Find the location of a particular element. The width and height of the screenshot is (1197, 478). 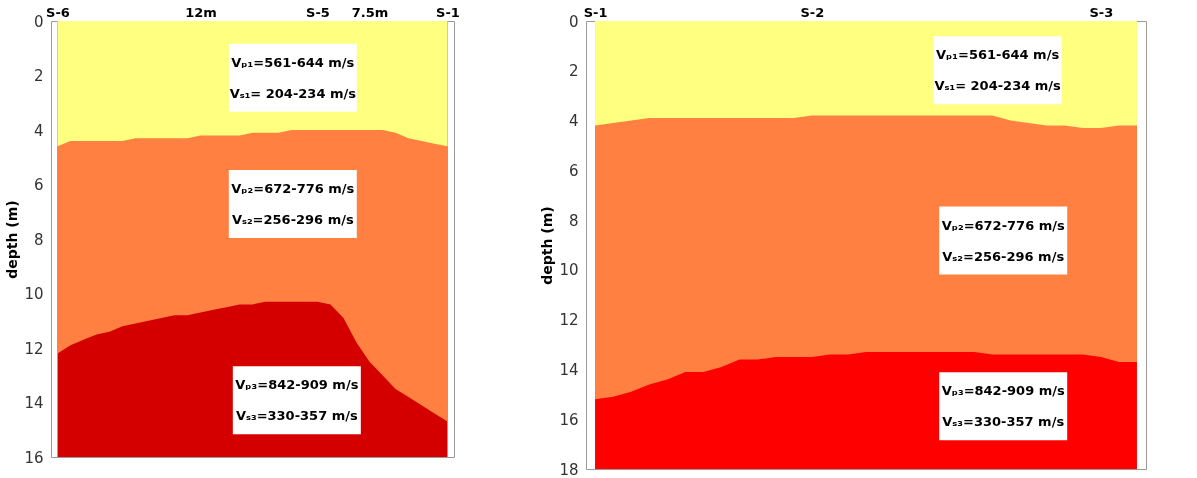

x-tick-label: S-5 is located at coordinates (318, 12).